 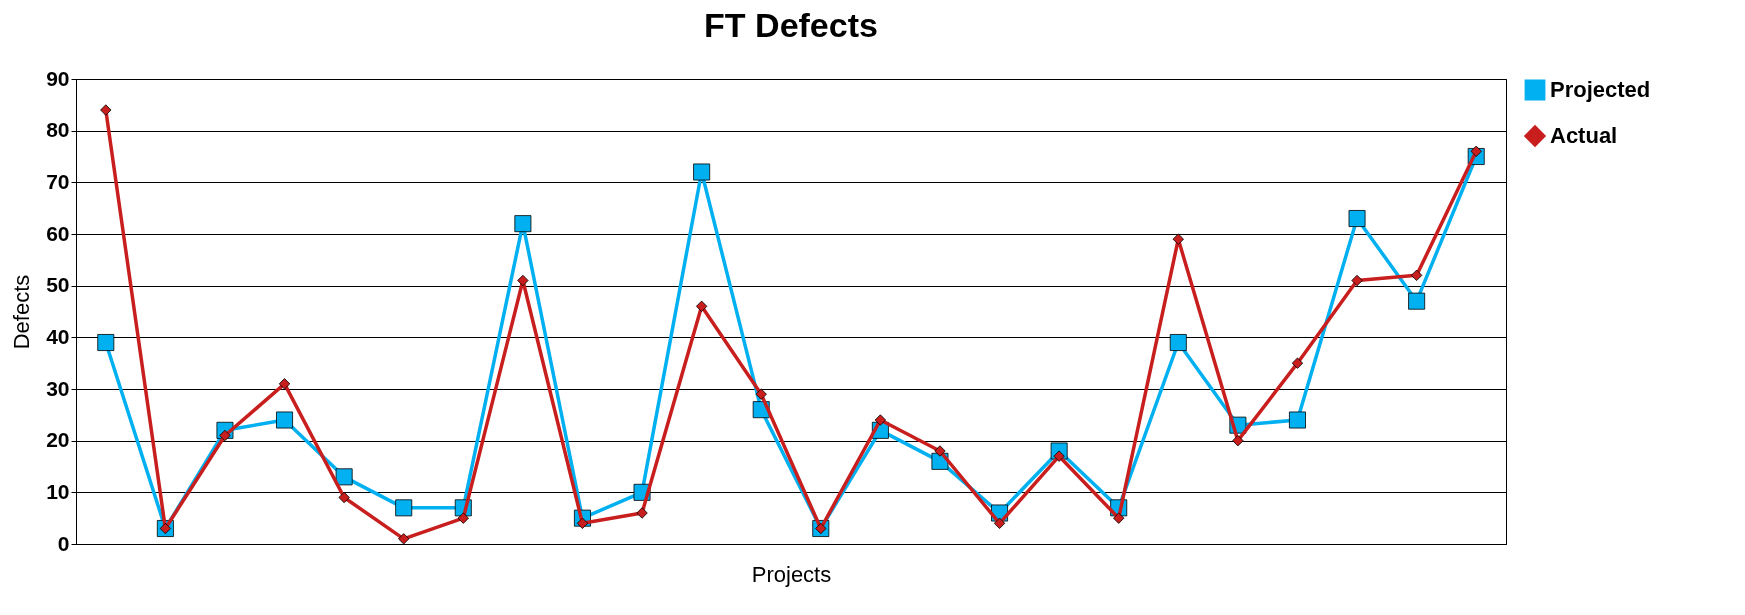 I want to click on y-tick-label: 40, so click(x=58, y=336).